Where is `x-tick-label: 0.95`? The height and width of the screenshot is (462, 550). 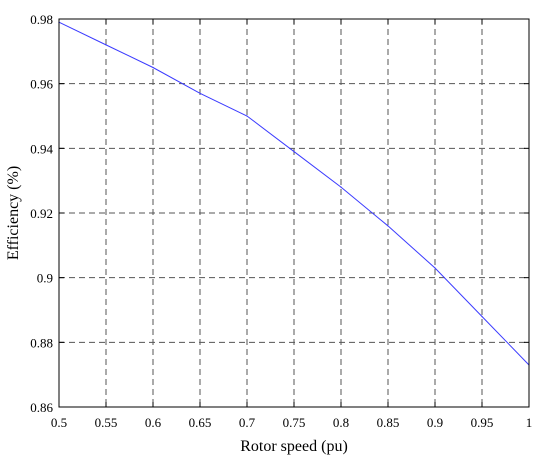 x-tick-label: 0.95 is located at coordinates (482, 422).